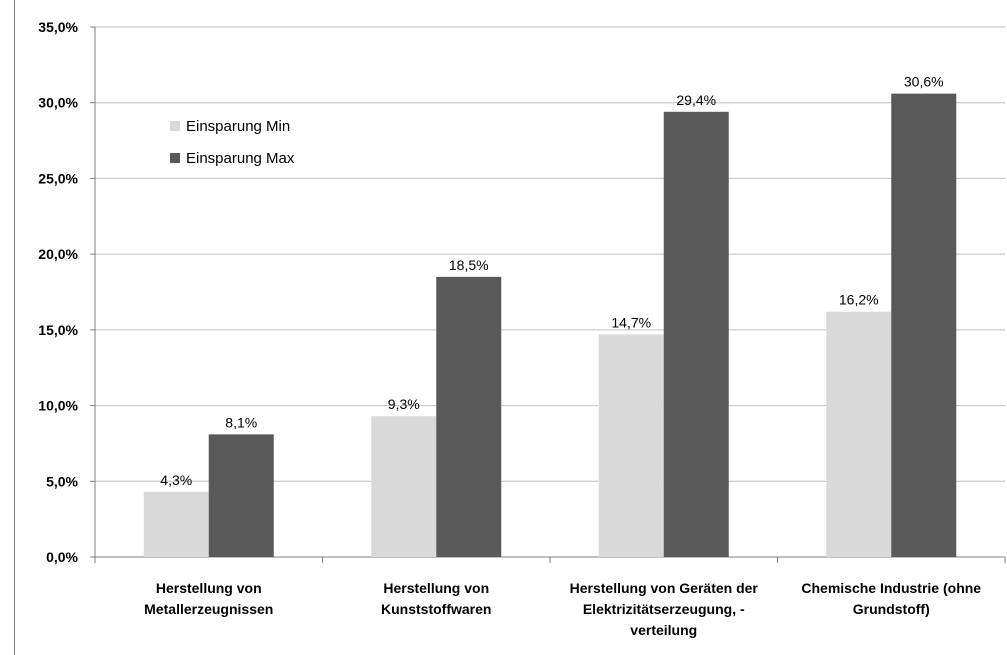 The width and height of the screenshot is (1007, 655). Describe the element at coordinates (404, 404) in the screenshot. I see `data-label: 9,3%` at that location.